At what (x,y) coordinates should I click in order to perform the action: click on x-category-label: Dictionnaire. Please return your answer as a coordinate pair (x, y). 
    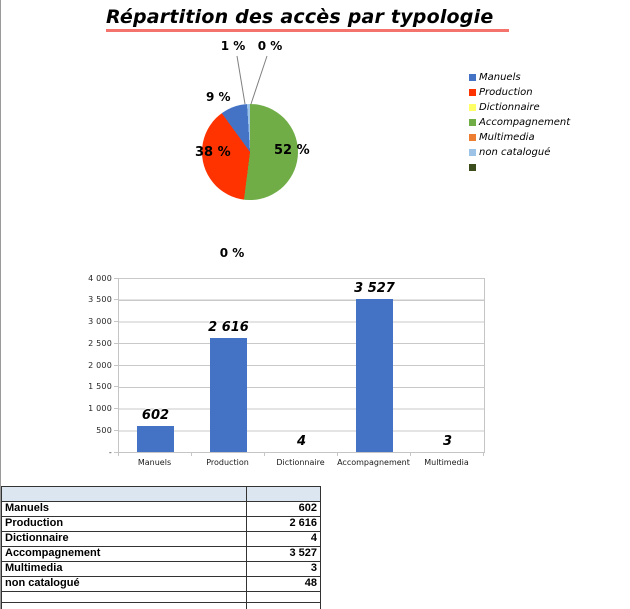
    Looking at the image, I should click on (300, 462).